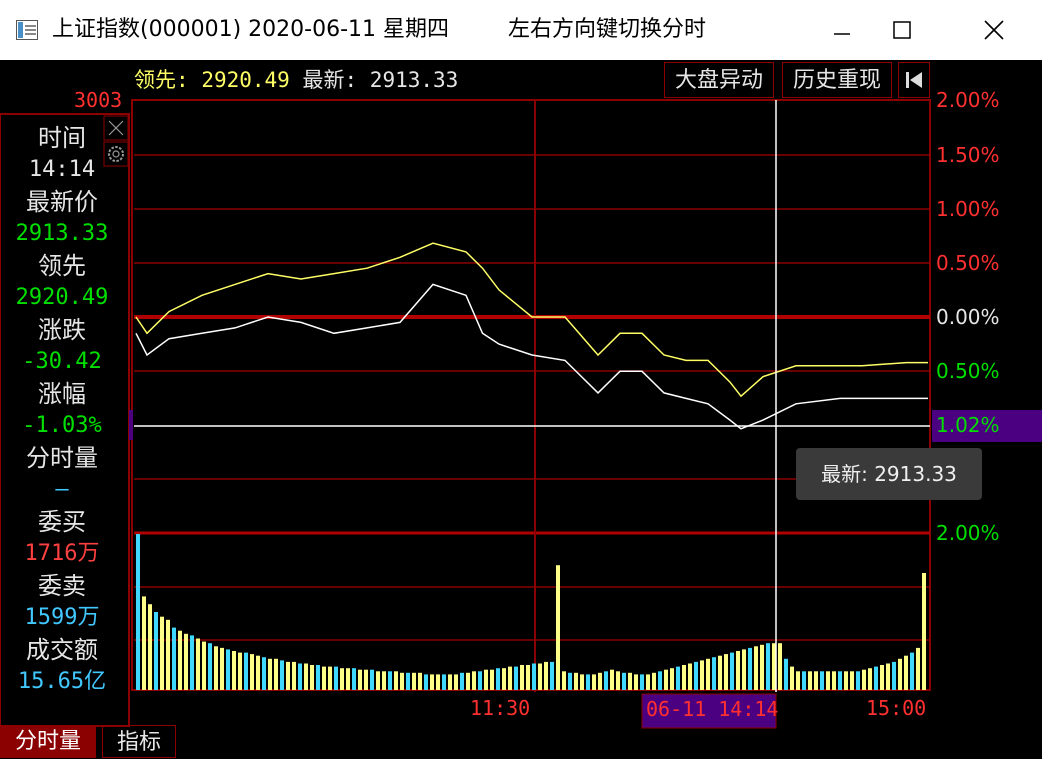 This screenshot has height=759, width=1042. Describe the element at coordinates (62, 650) in the screenshot. I see `sidebar-label-8: 成交额` at that location.